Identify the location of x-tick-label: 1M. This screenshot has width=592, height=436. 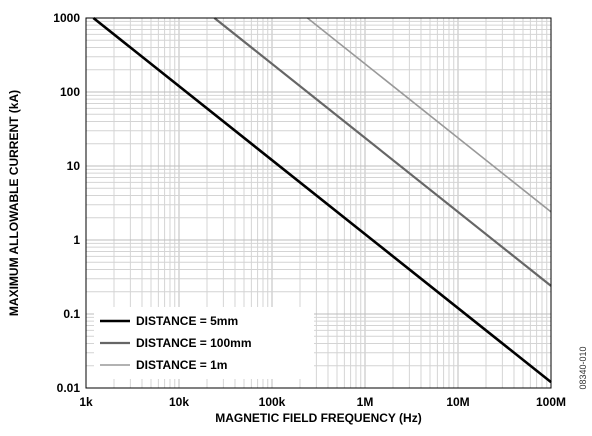
(365, 402).